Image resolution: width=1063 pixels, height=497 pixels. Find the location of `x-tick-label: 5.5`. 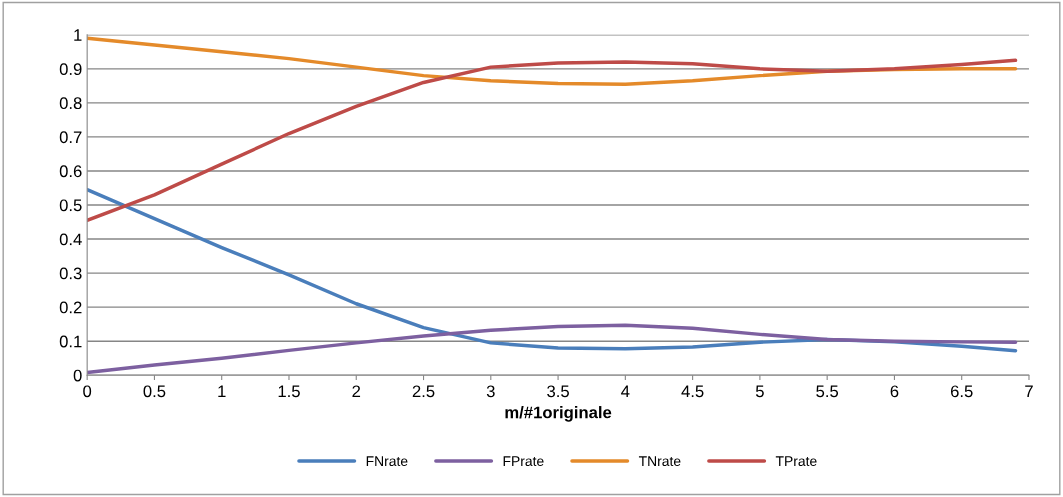

x-tick-label: 5.5 is located at coordinates (827, 391).